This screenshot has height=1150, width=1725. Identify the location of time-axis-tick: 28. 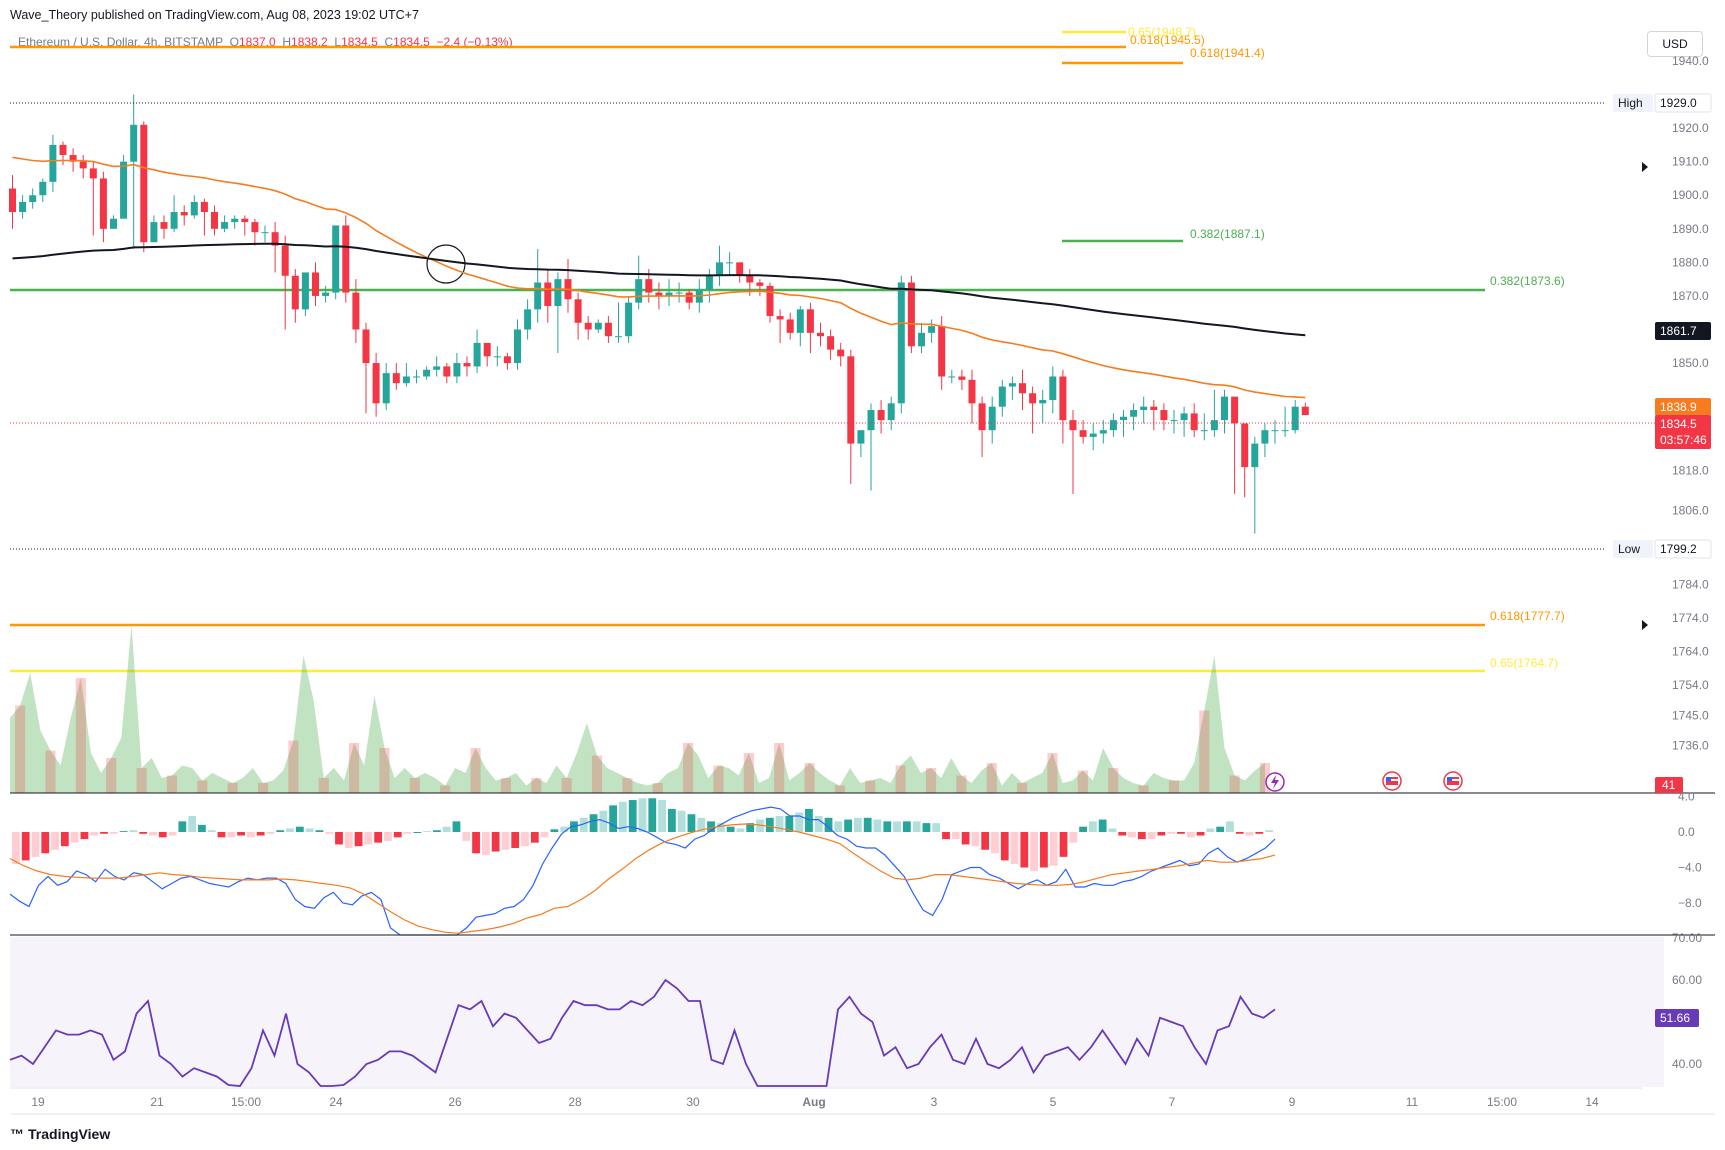
(575, 1102).